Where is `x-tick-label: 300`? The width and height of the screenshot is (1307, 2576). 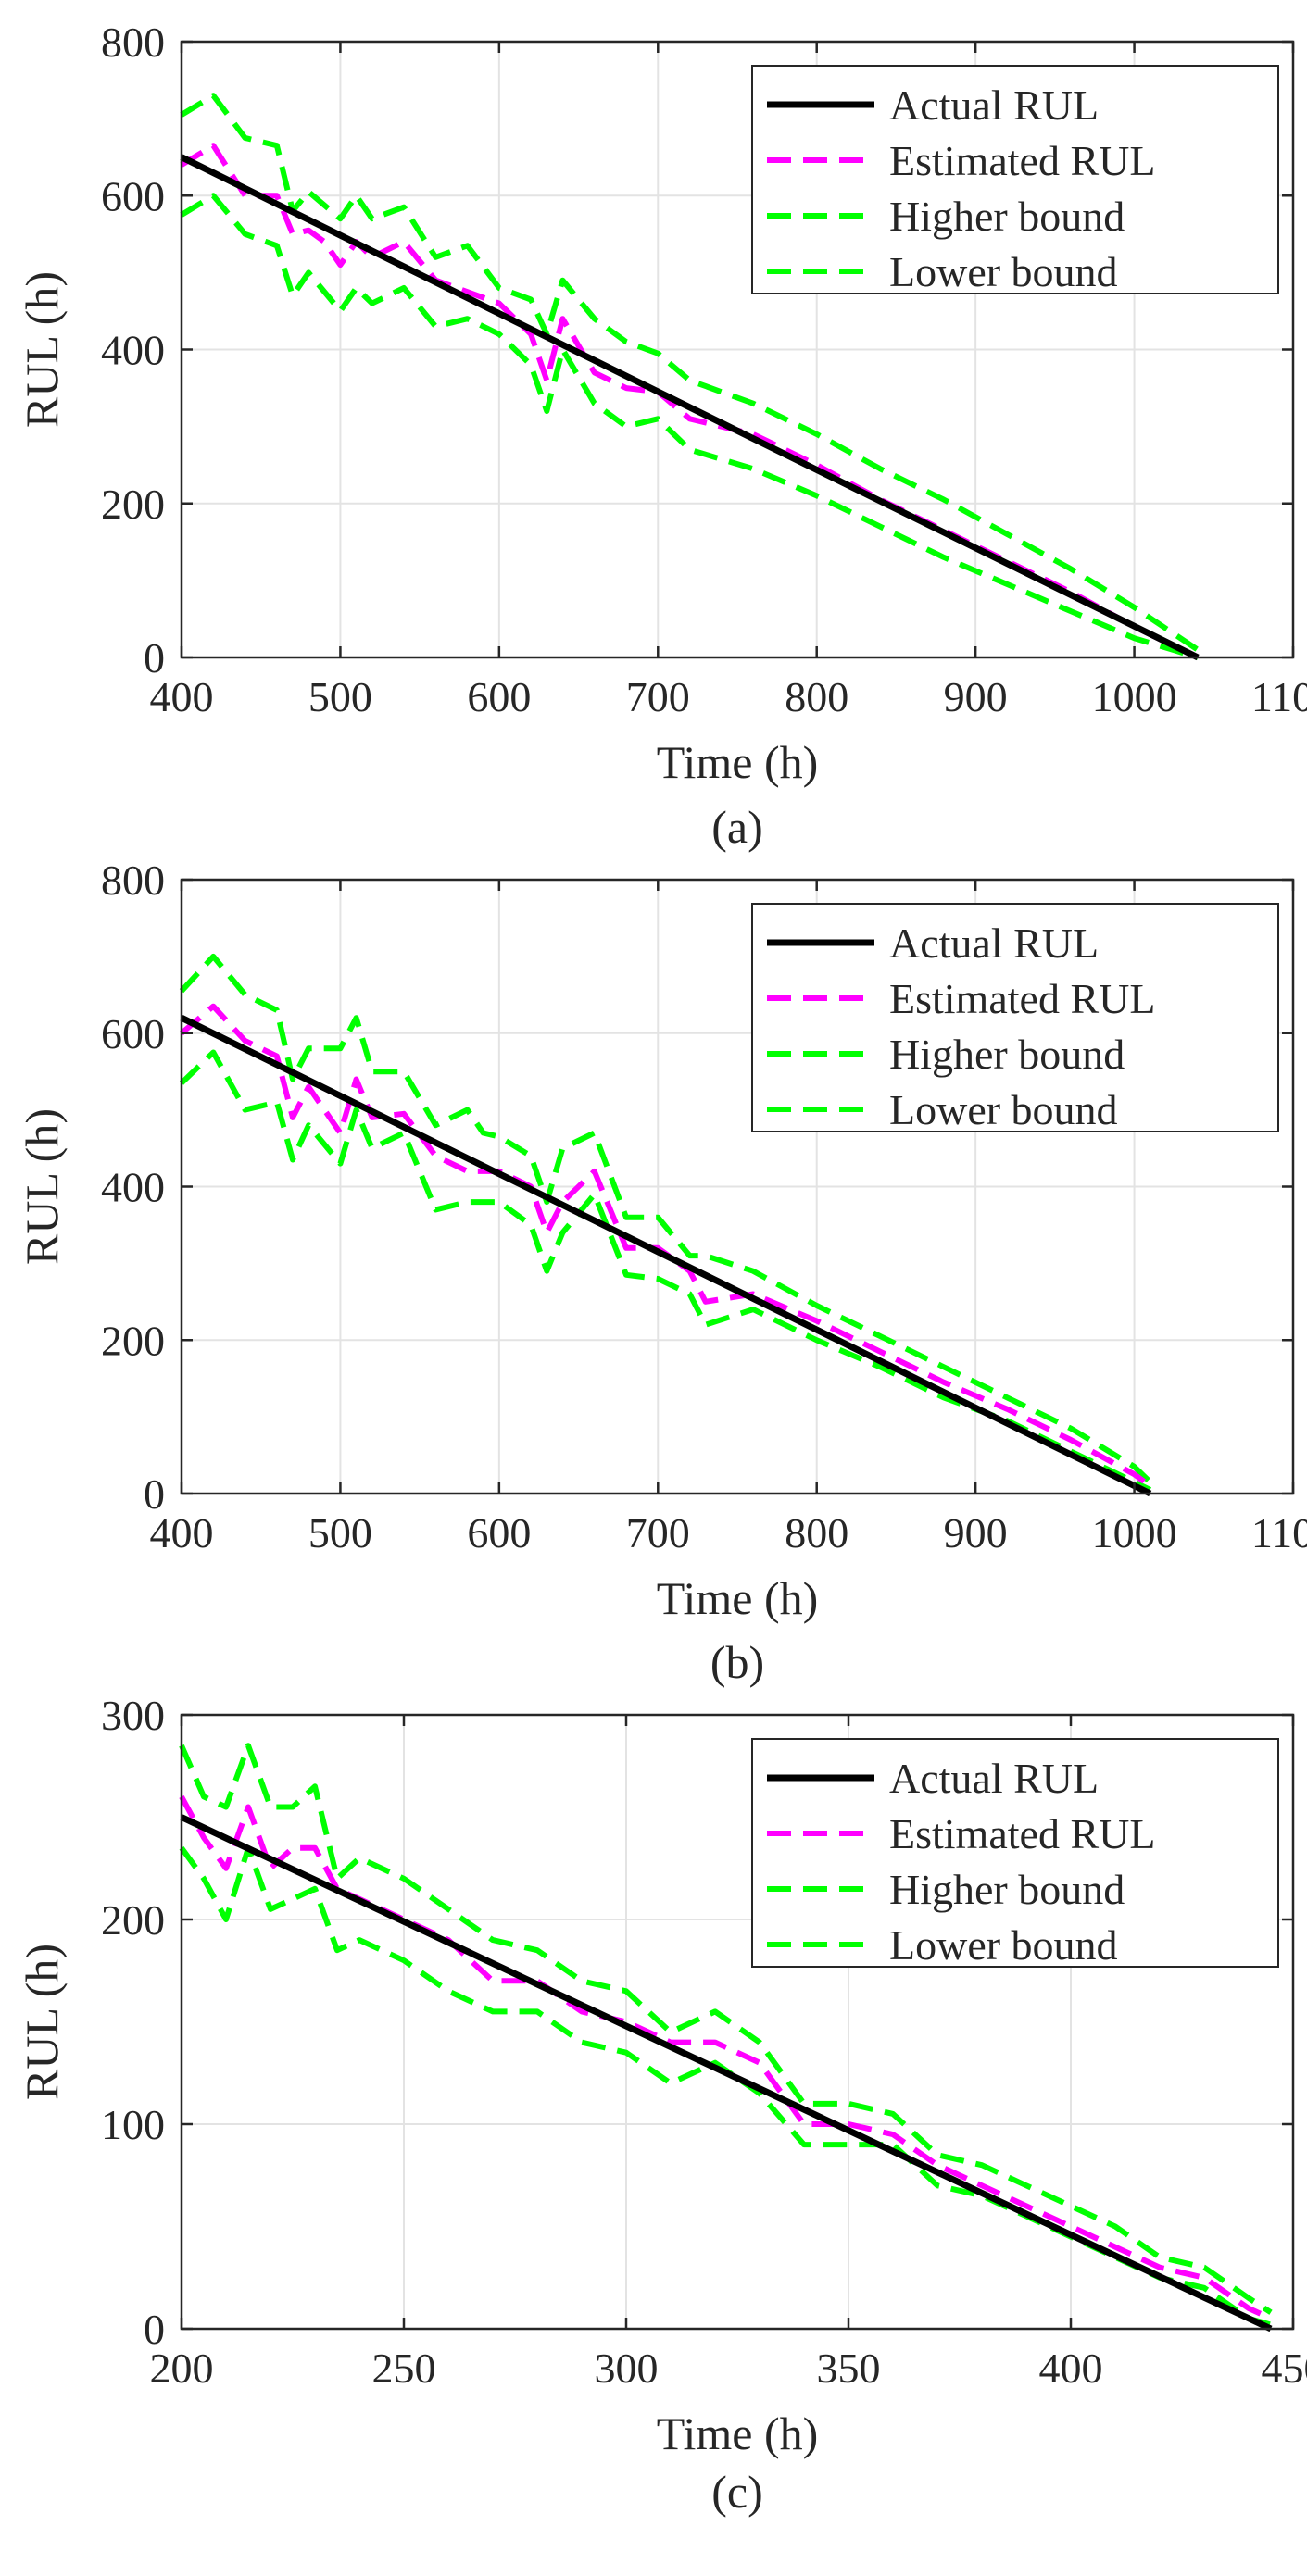 x-tick-label: 300 is located at coordinates (627, 2368).